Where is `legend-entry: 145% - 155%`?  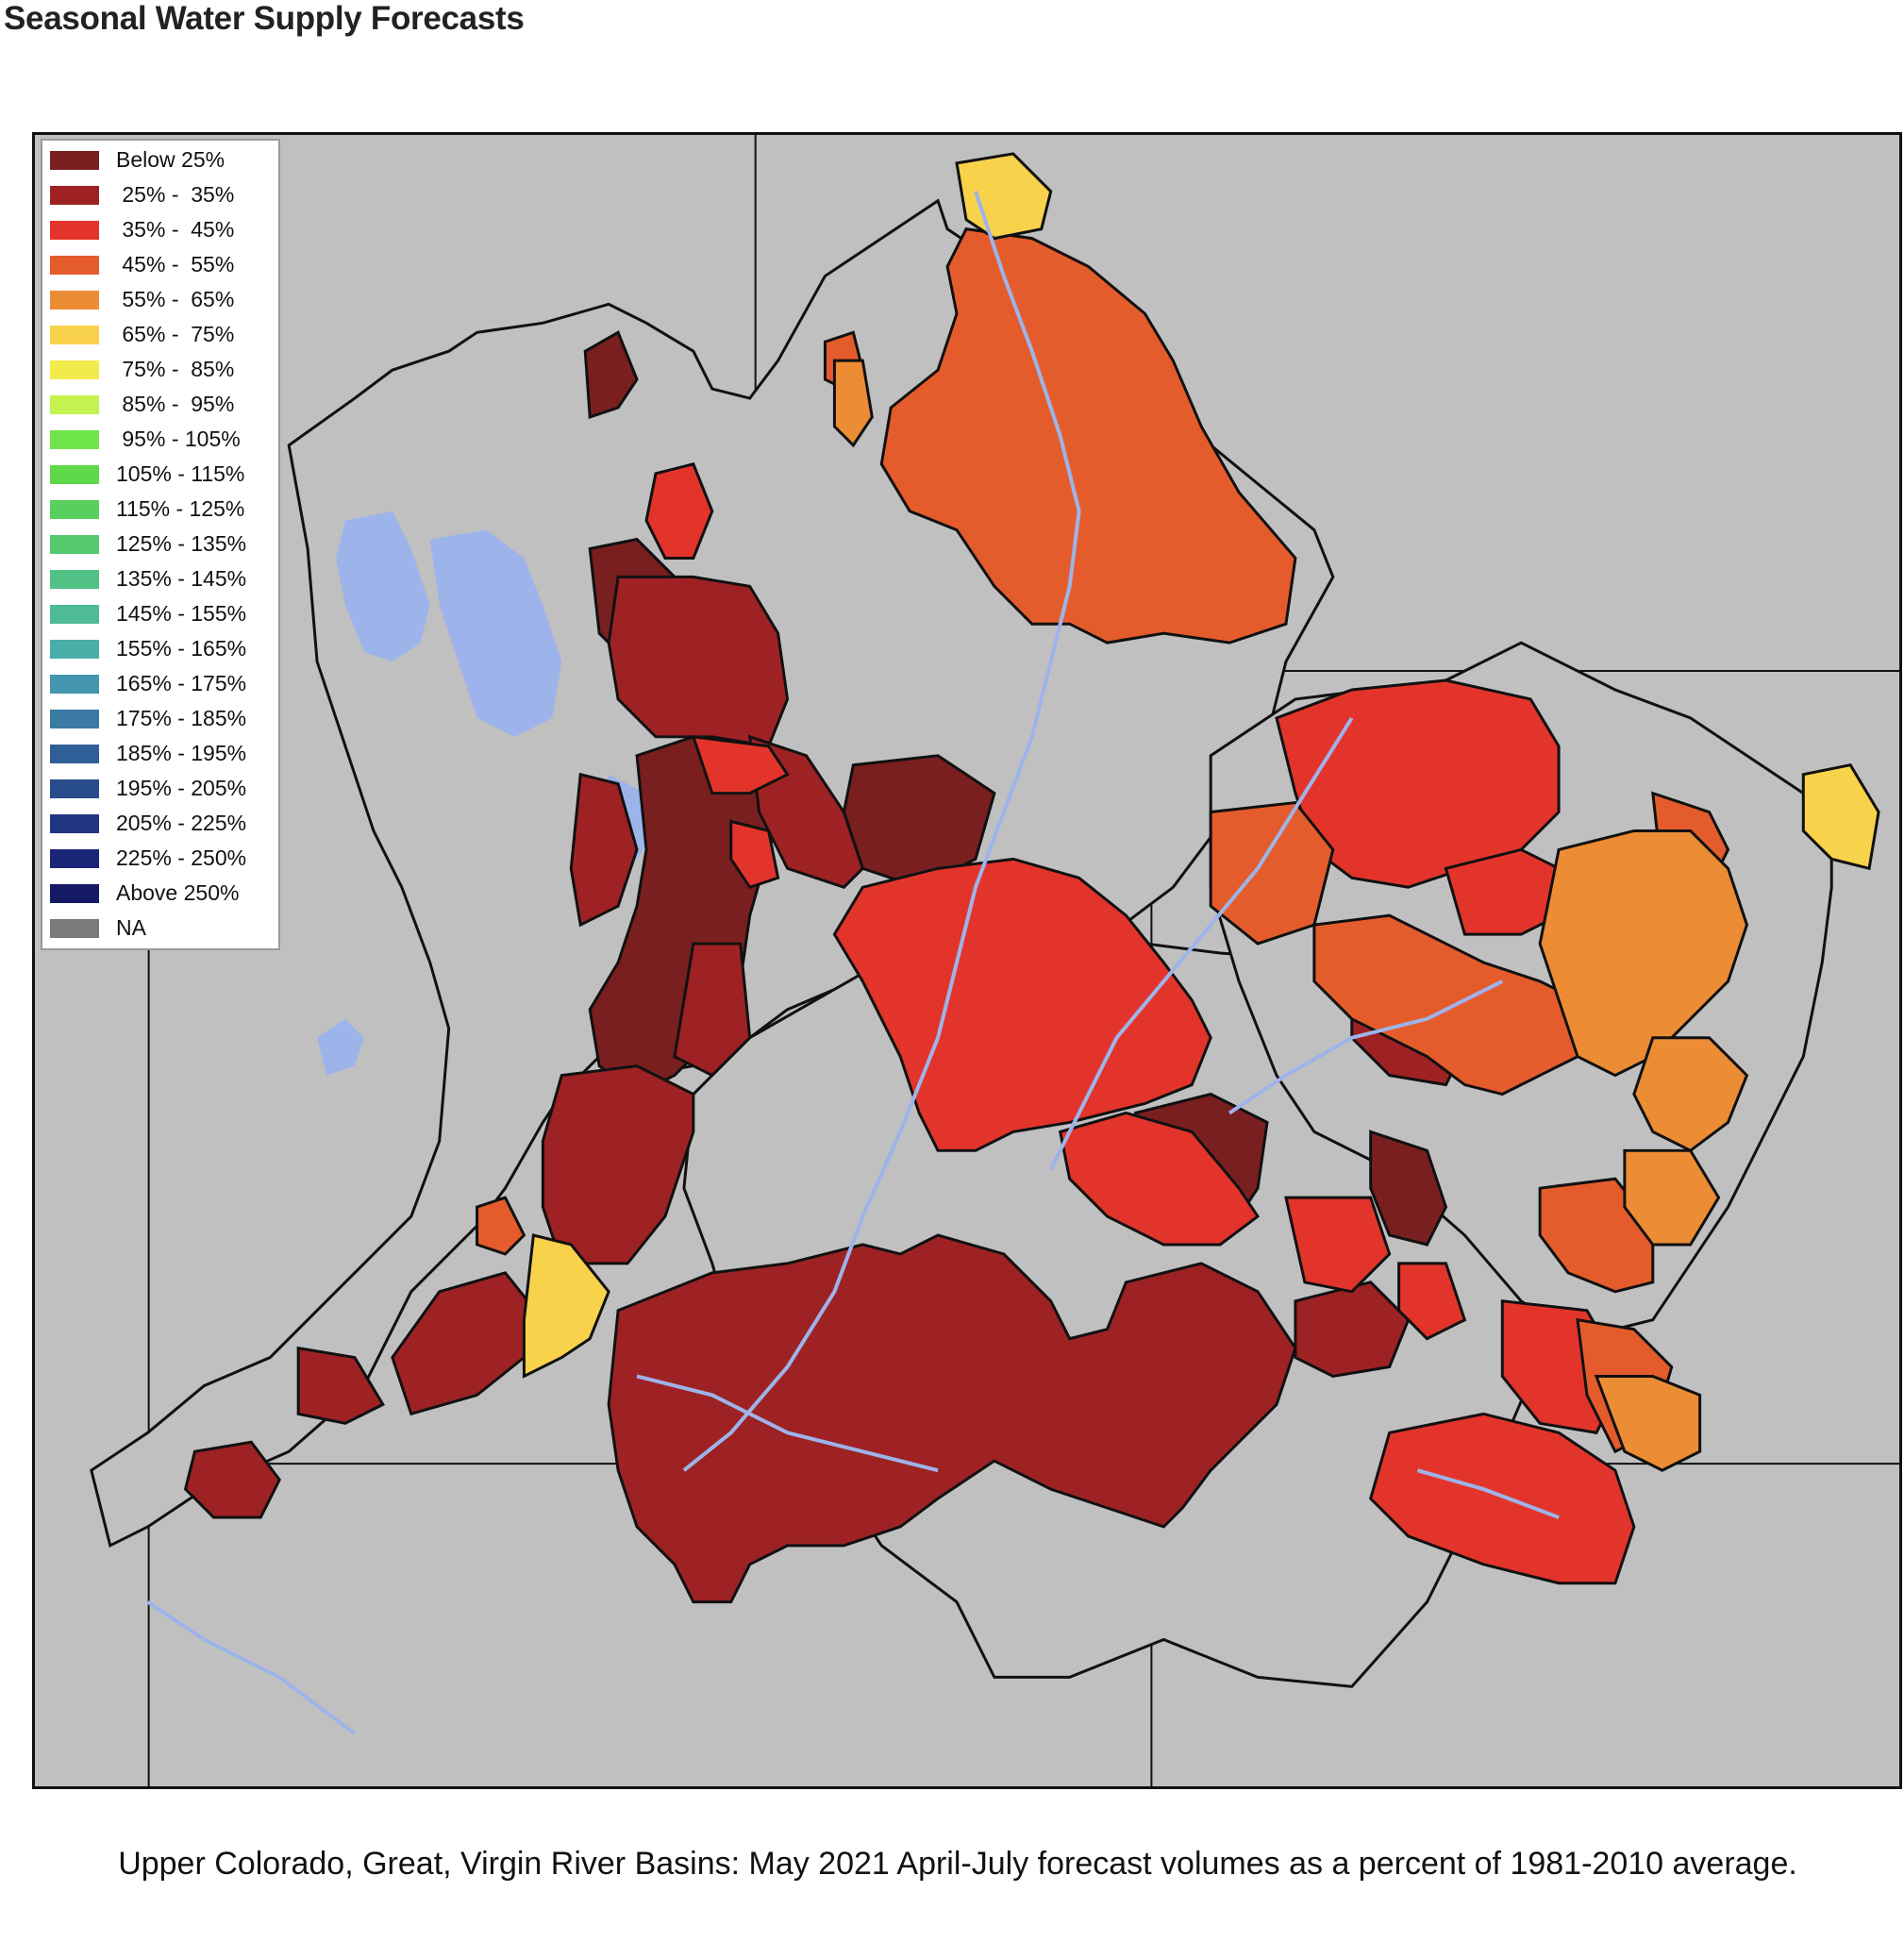
legend-entry: 145% - 155% is located at coordinates (148, 613).